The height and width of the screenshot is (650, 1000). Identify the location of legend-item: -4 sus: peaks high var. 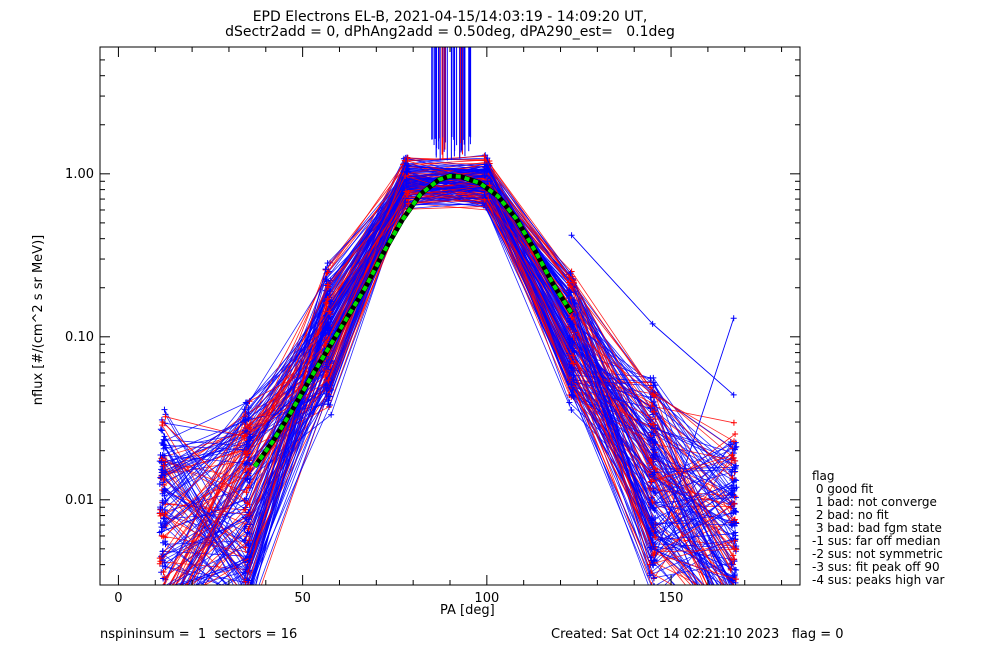
(878, 580).